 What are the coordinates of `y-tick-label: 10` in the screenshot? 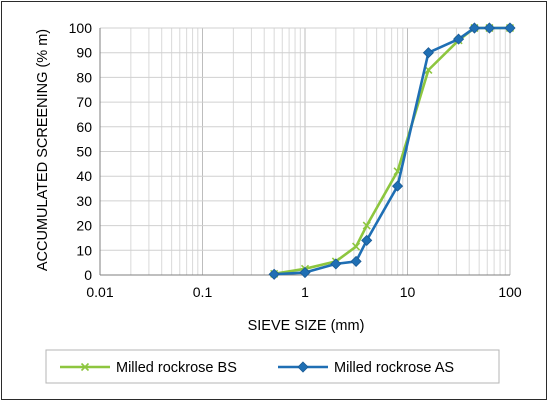 It's located at (84, 250).